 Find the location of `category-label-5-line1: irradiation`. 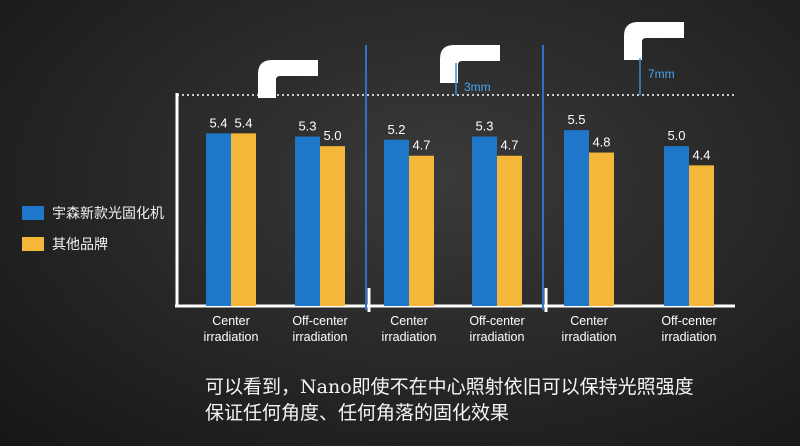

category-label-5-line1: irradiation is located at coordinates (689, 337).